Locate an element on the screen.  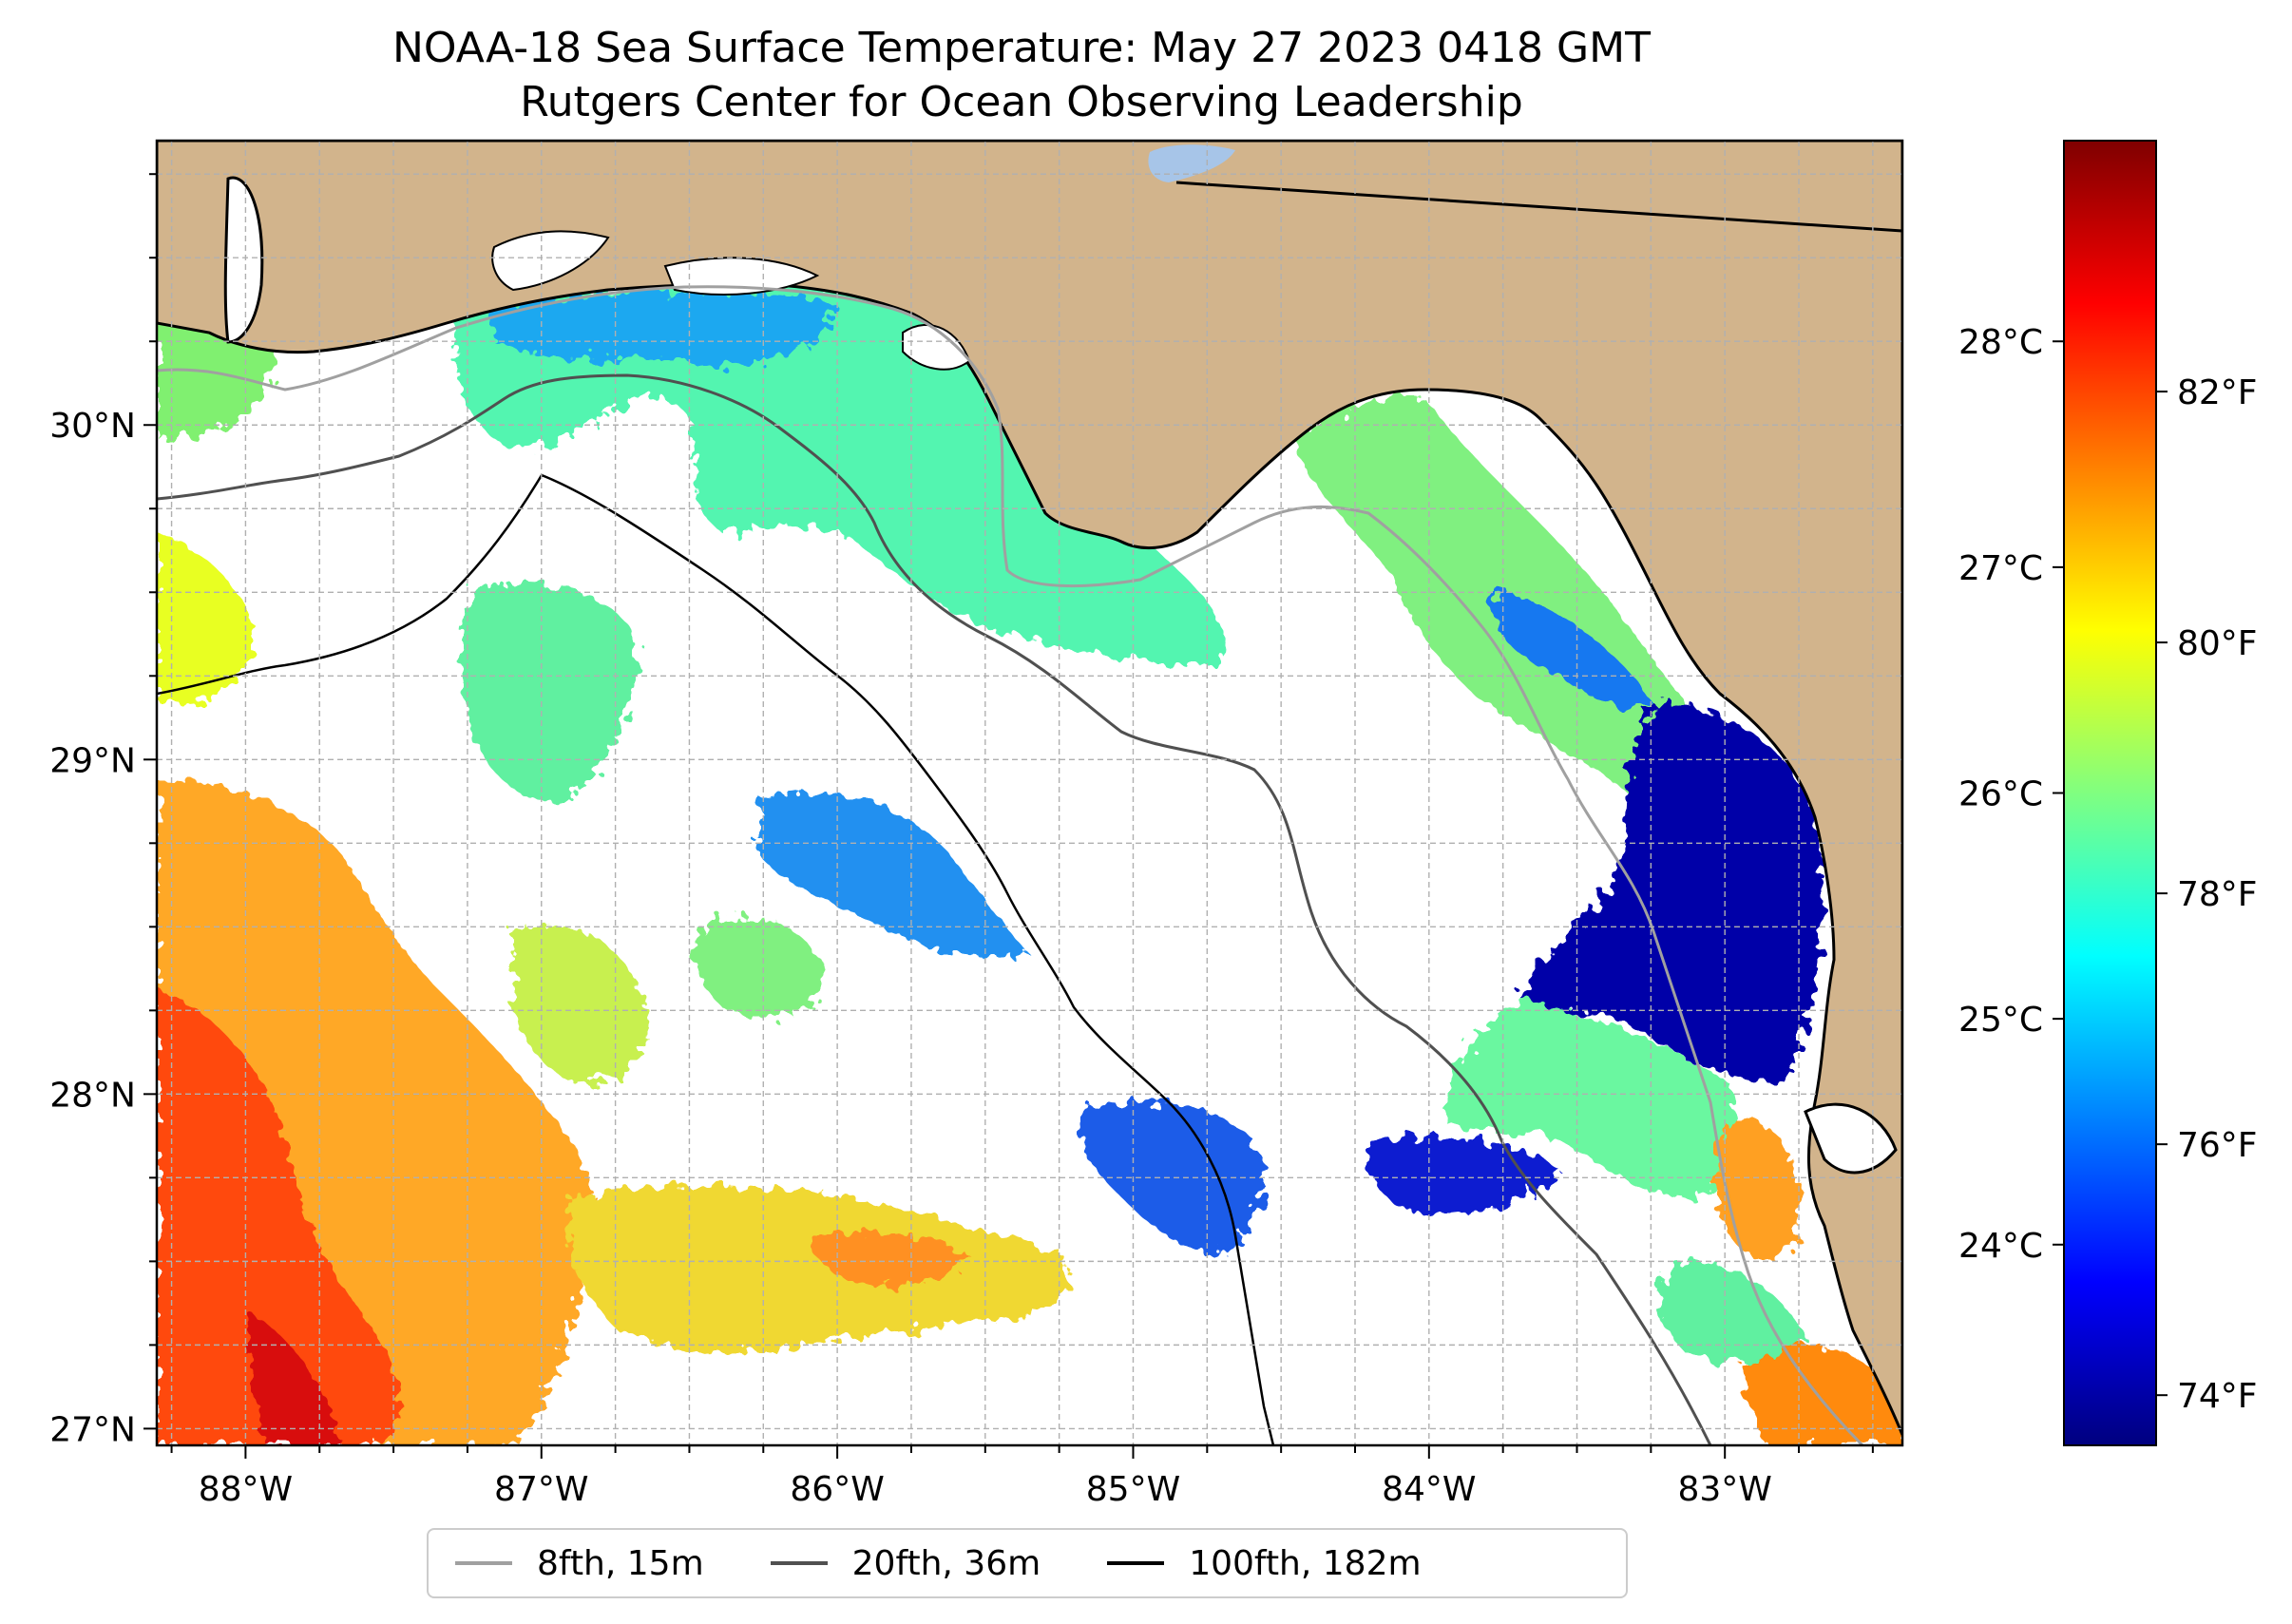
lon-tick-label: 85°W is located at coordinates (1133, 1489).